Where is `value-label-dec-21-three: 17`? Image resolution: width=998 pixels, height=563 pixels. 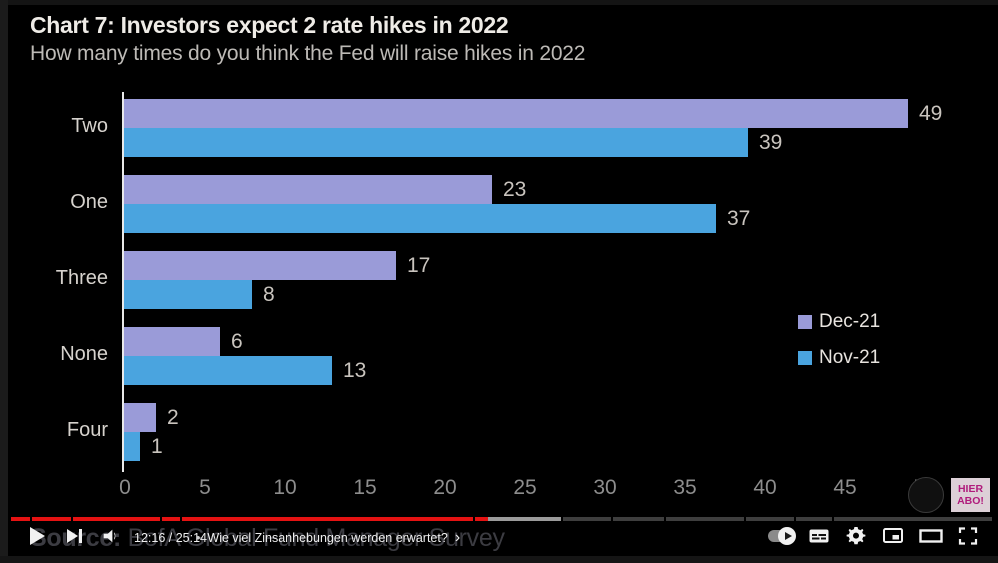
value-label-dec-21-three: 17 is located at coordinates (419, 265).